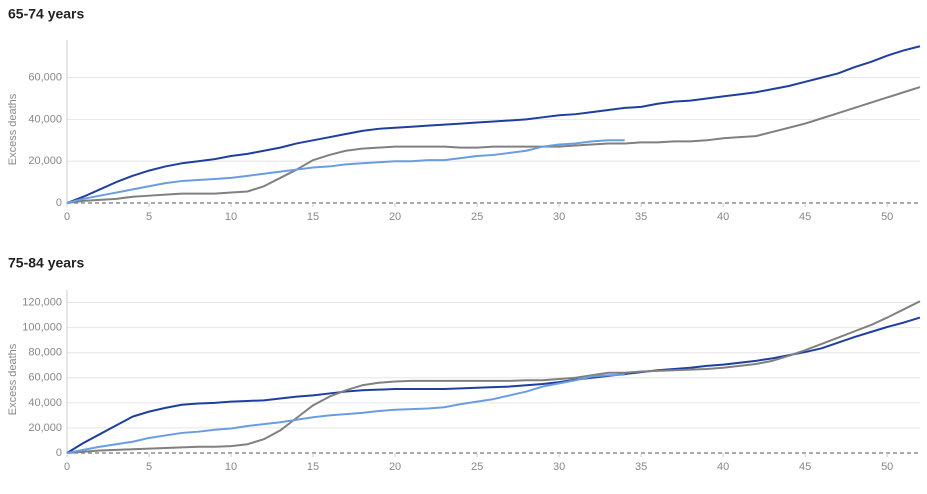 This screenshot has width=927, height=494. I want to click on y-tick-label: 120,000, so click(42, 302).